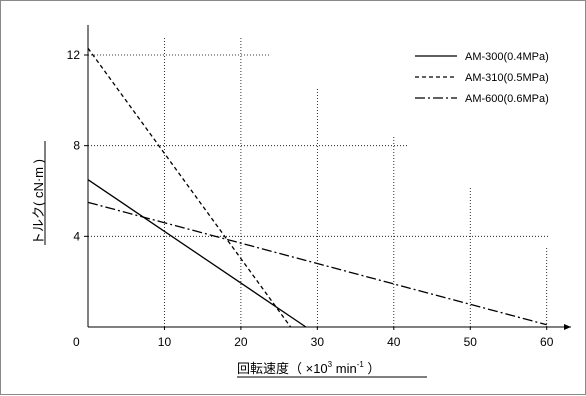  Describe the element at coordinates (165, 342) in the screenshot. I see `x-tick-label-10: 10` at that location.